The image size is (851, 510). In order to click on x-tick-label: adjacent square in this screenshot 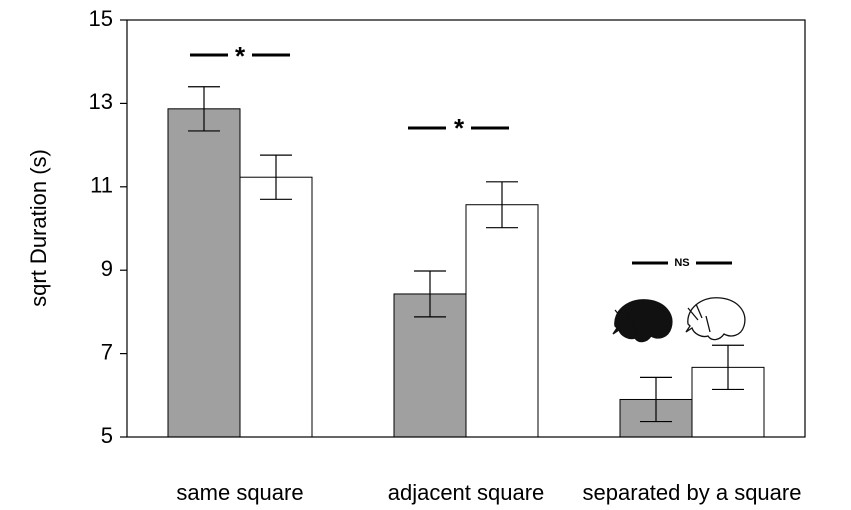, I will do `click(466, 492)`.